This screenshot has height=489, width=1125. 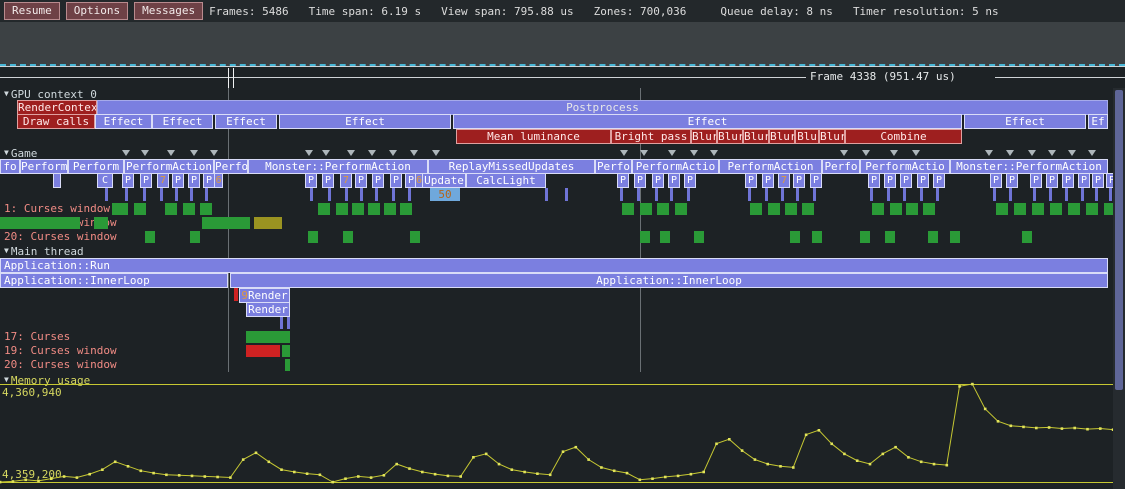 What do you see at coordinates (114, 280) in the screenshot?
I see `main-zone-innerloop-1: Application::InnerLoop` at bounding box center [114, 280].